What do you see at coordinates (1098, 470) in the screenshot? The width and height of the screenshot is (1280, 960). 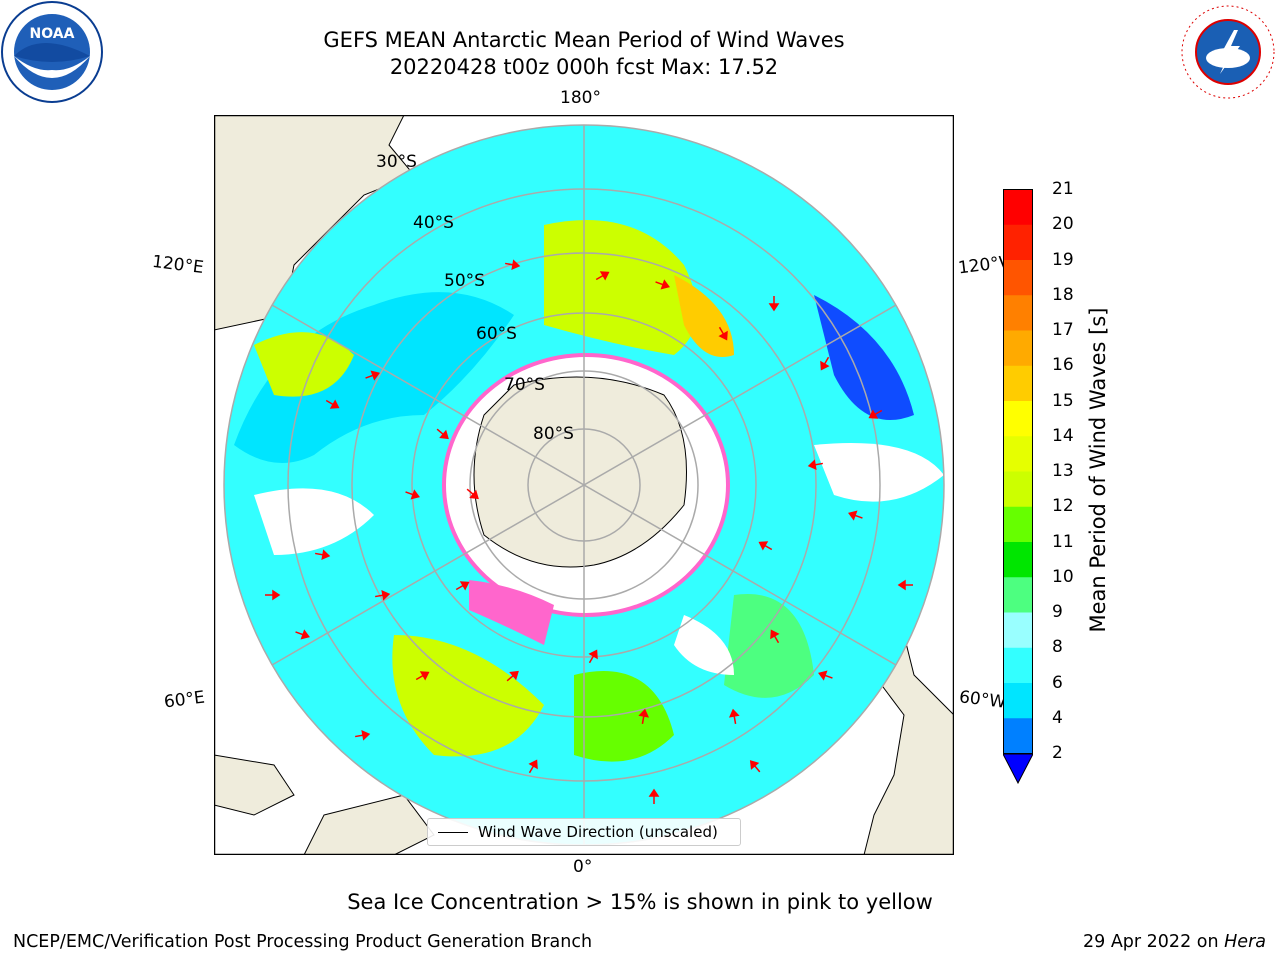 I see `colorbar-label: Mean Period of Wind Waves [s]` at bounding box center [1098, 470].